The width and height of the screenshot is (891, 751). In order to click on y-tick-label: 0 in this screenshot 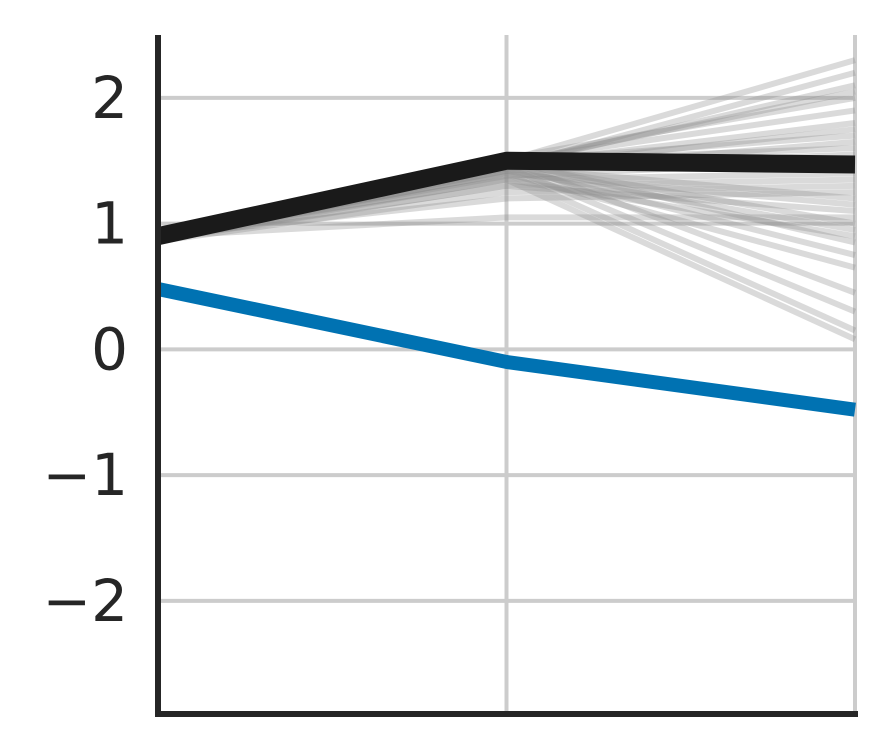, I will do `click(109, 349)`.